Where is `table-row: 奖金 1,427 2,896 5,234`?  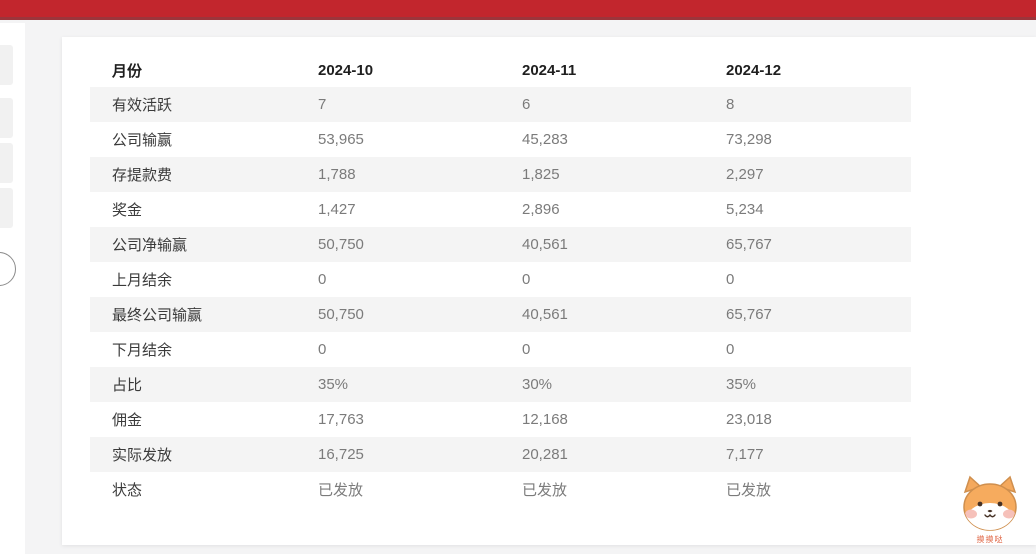
table-row: 奖金 1,427 2,896 5,234 is located at coordinates (500, 209).